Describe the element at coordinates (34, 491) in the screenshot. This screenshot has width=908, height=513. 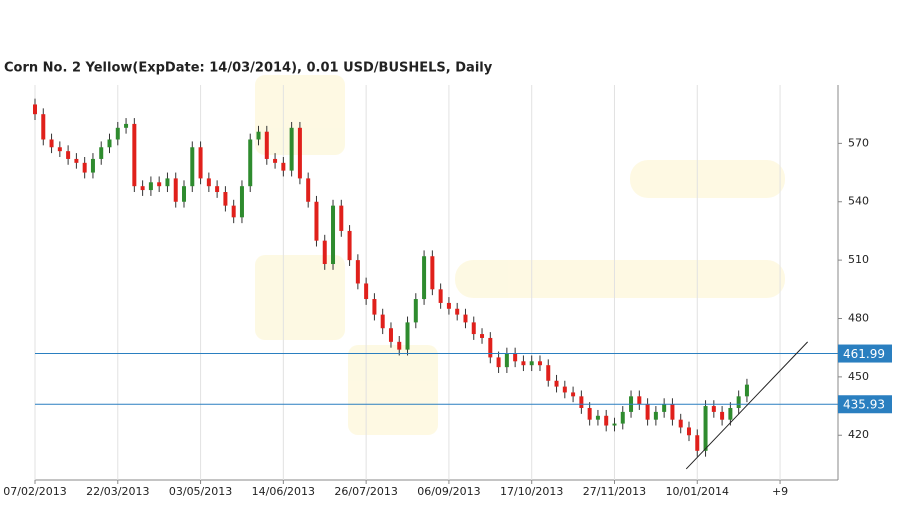
I see `x-tick-label: 07/02/2013` at that location.